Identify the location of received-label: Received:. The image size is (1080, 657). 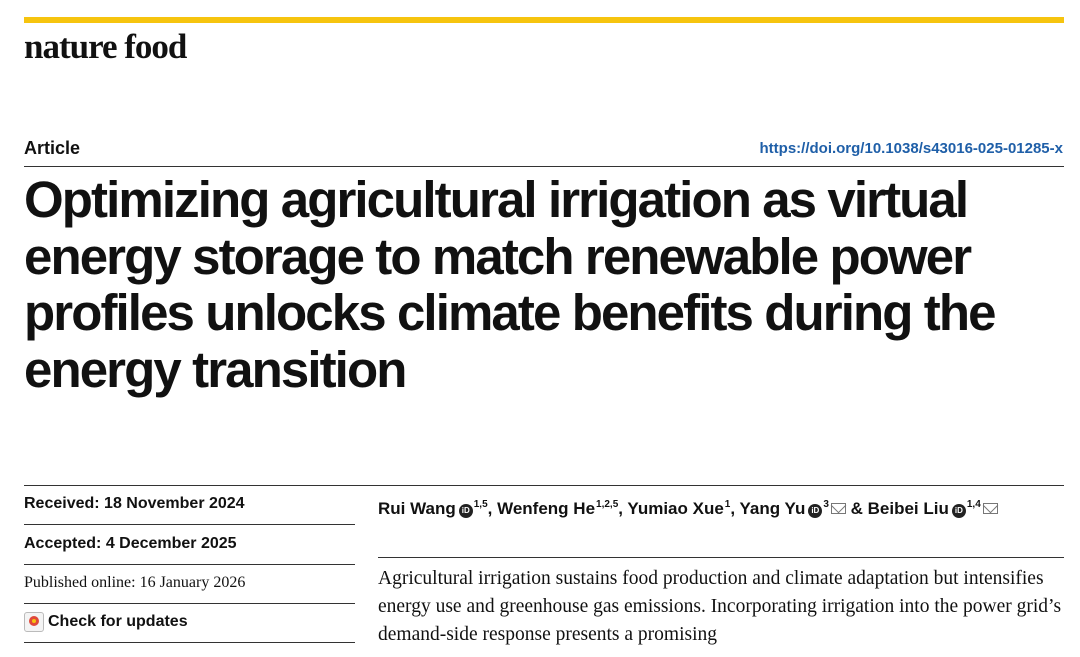
(62, 503).